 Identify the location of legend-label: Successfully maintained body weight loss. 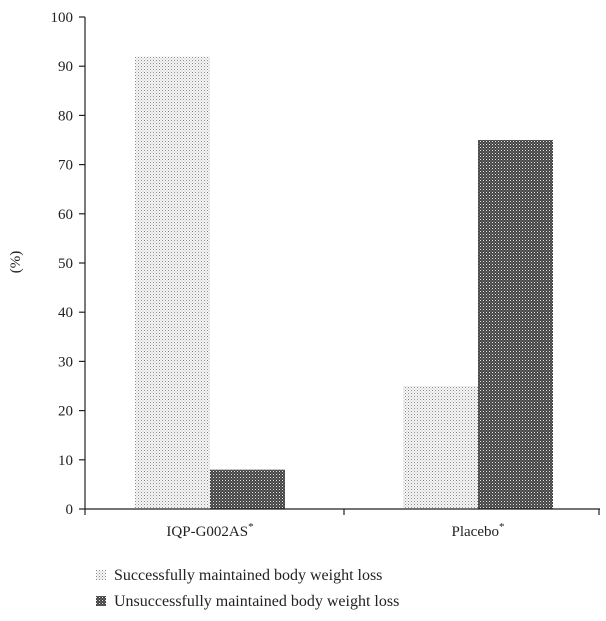
(248, 575).